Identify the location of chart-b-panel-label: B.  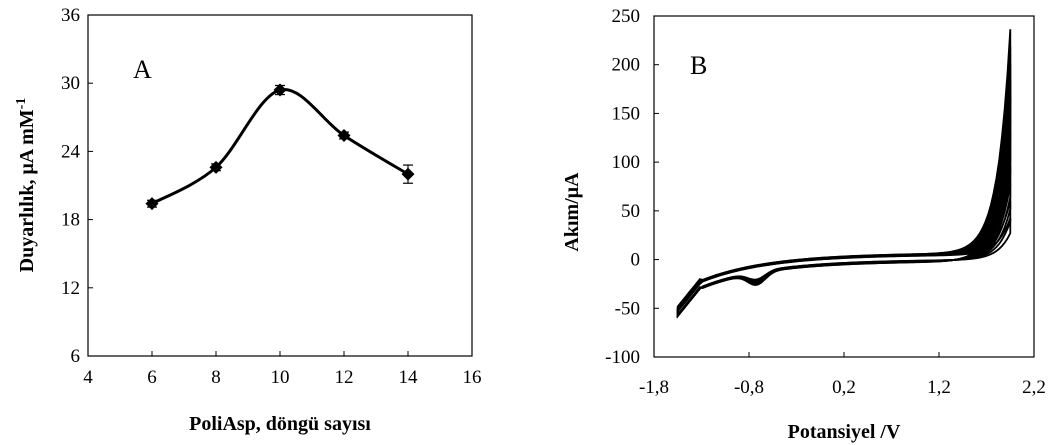
(698, 65).